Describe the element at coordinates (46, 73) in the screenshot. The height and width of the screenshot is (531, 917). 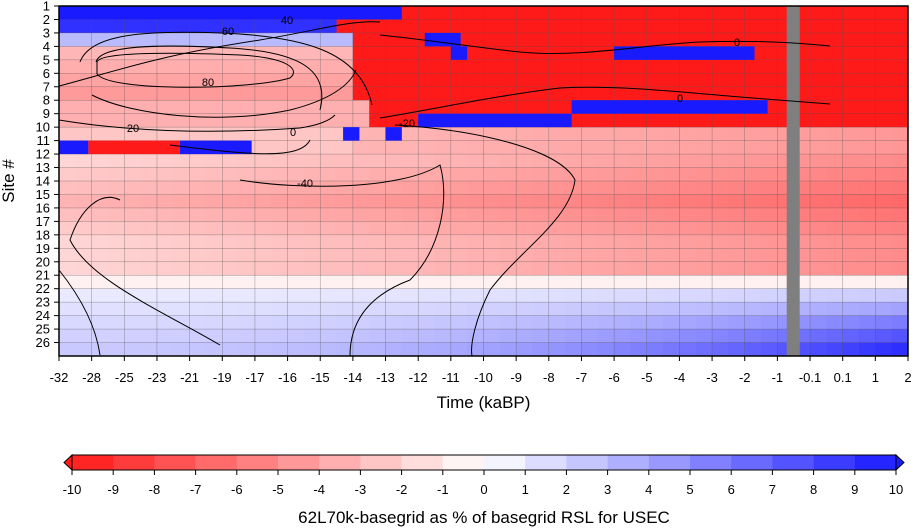
I see `y-tick-label: 6` at that location.